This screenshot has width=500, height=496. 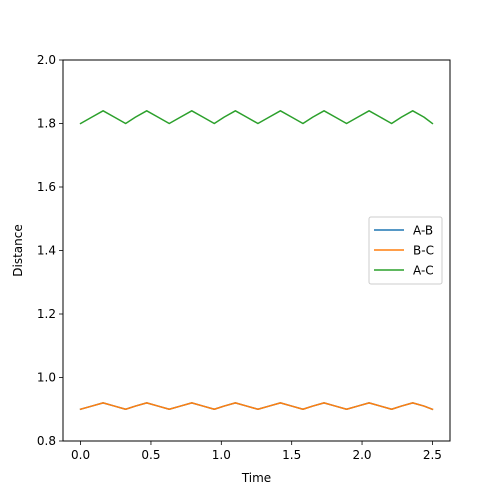 I want to click on legend-frame, so click(x=405, y=250).